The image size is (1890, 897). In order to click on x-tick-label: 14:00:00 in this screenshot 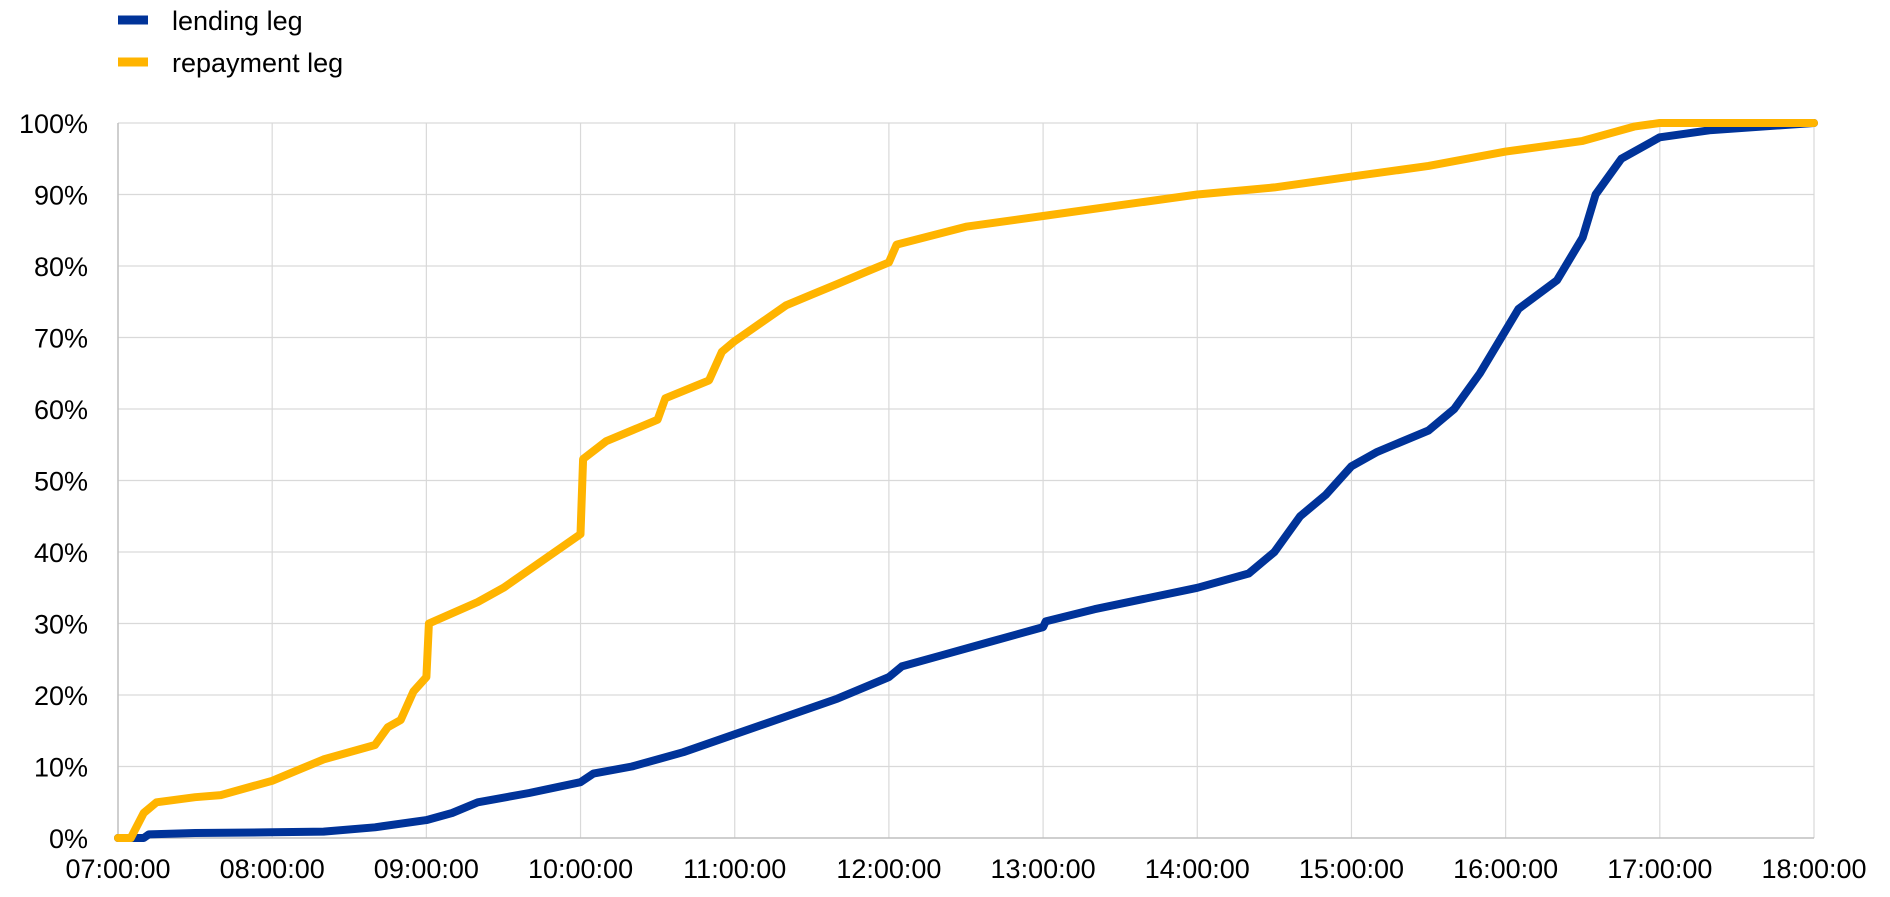, I will do `click(1197, 869)`.